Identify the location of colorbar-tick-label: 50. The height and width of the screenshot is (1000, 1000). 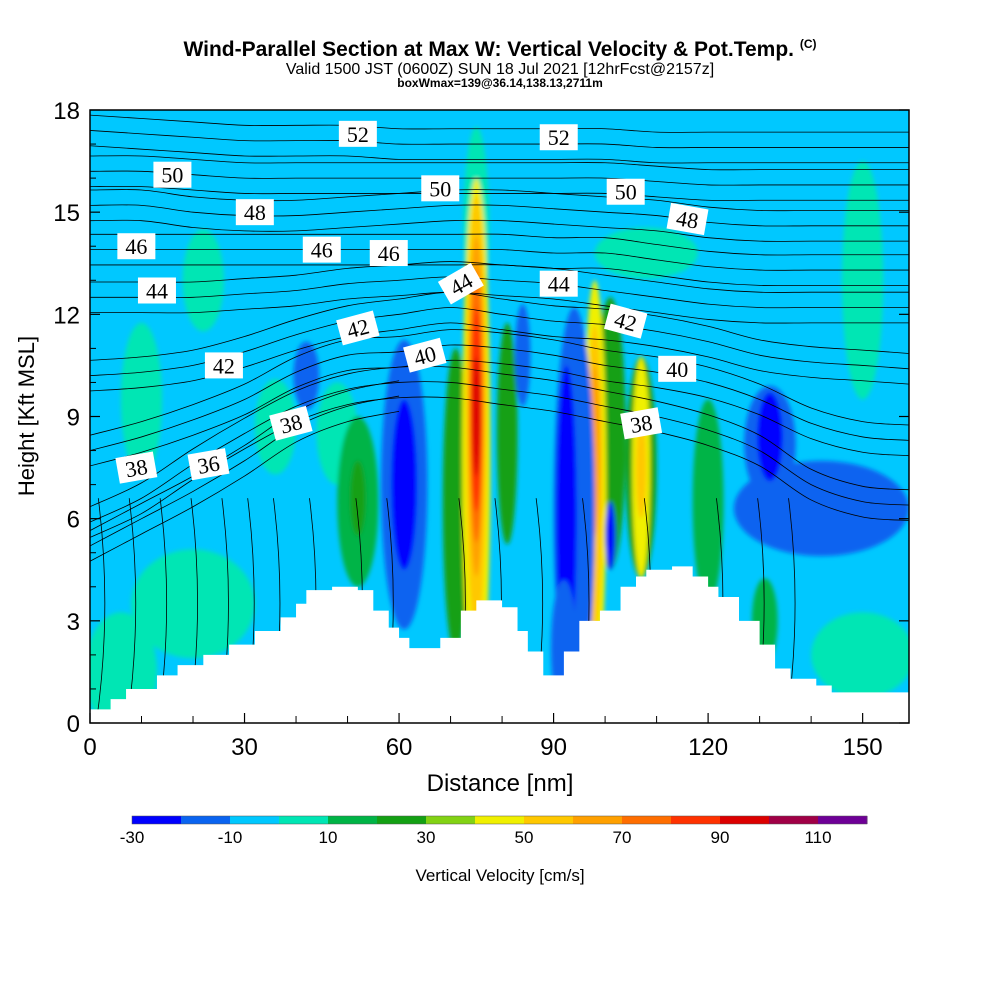
(524, 837).